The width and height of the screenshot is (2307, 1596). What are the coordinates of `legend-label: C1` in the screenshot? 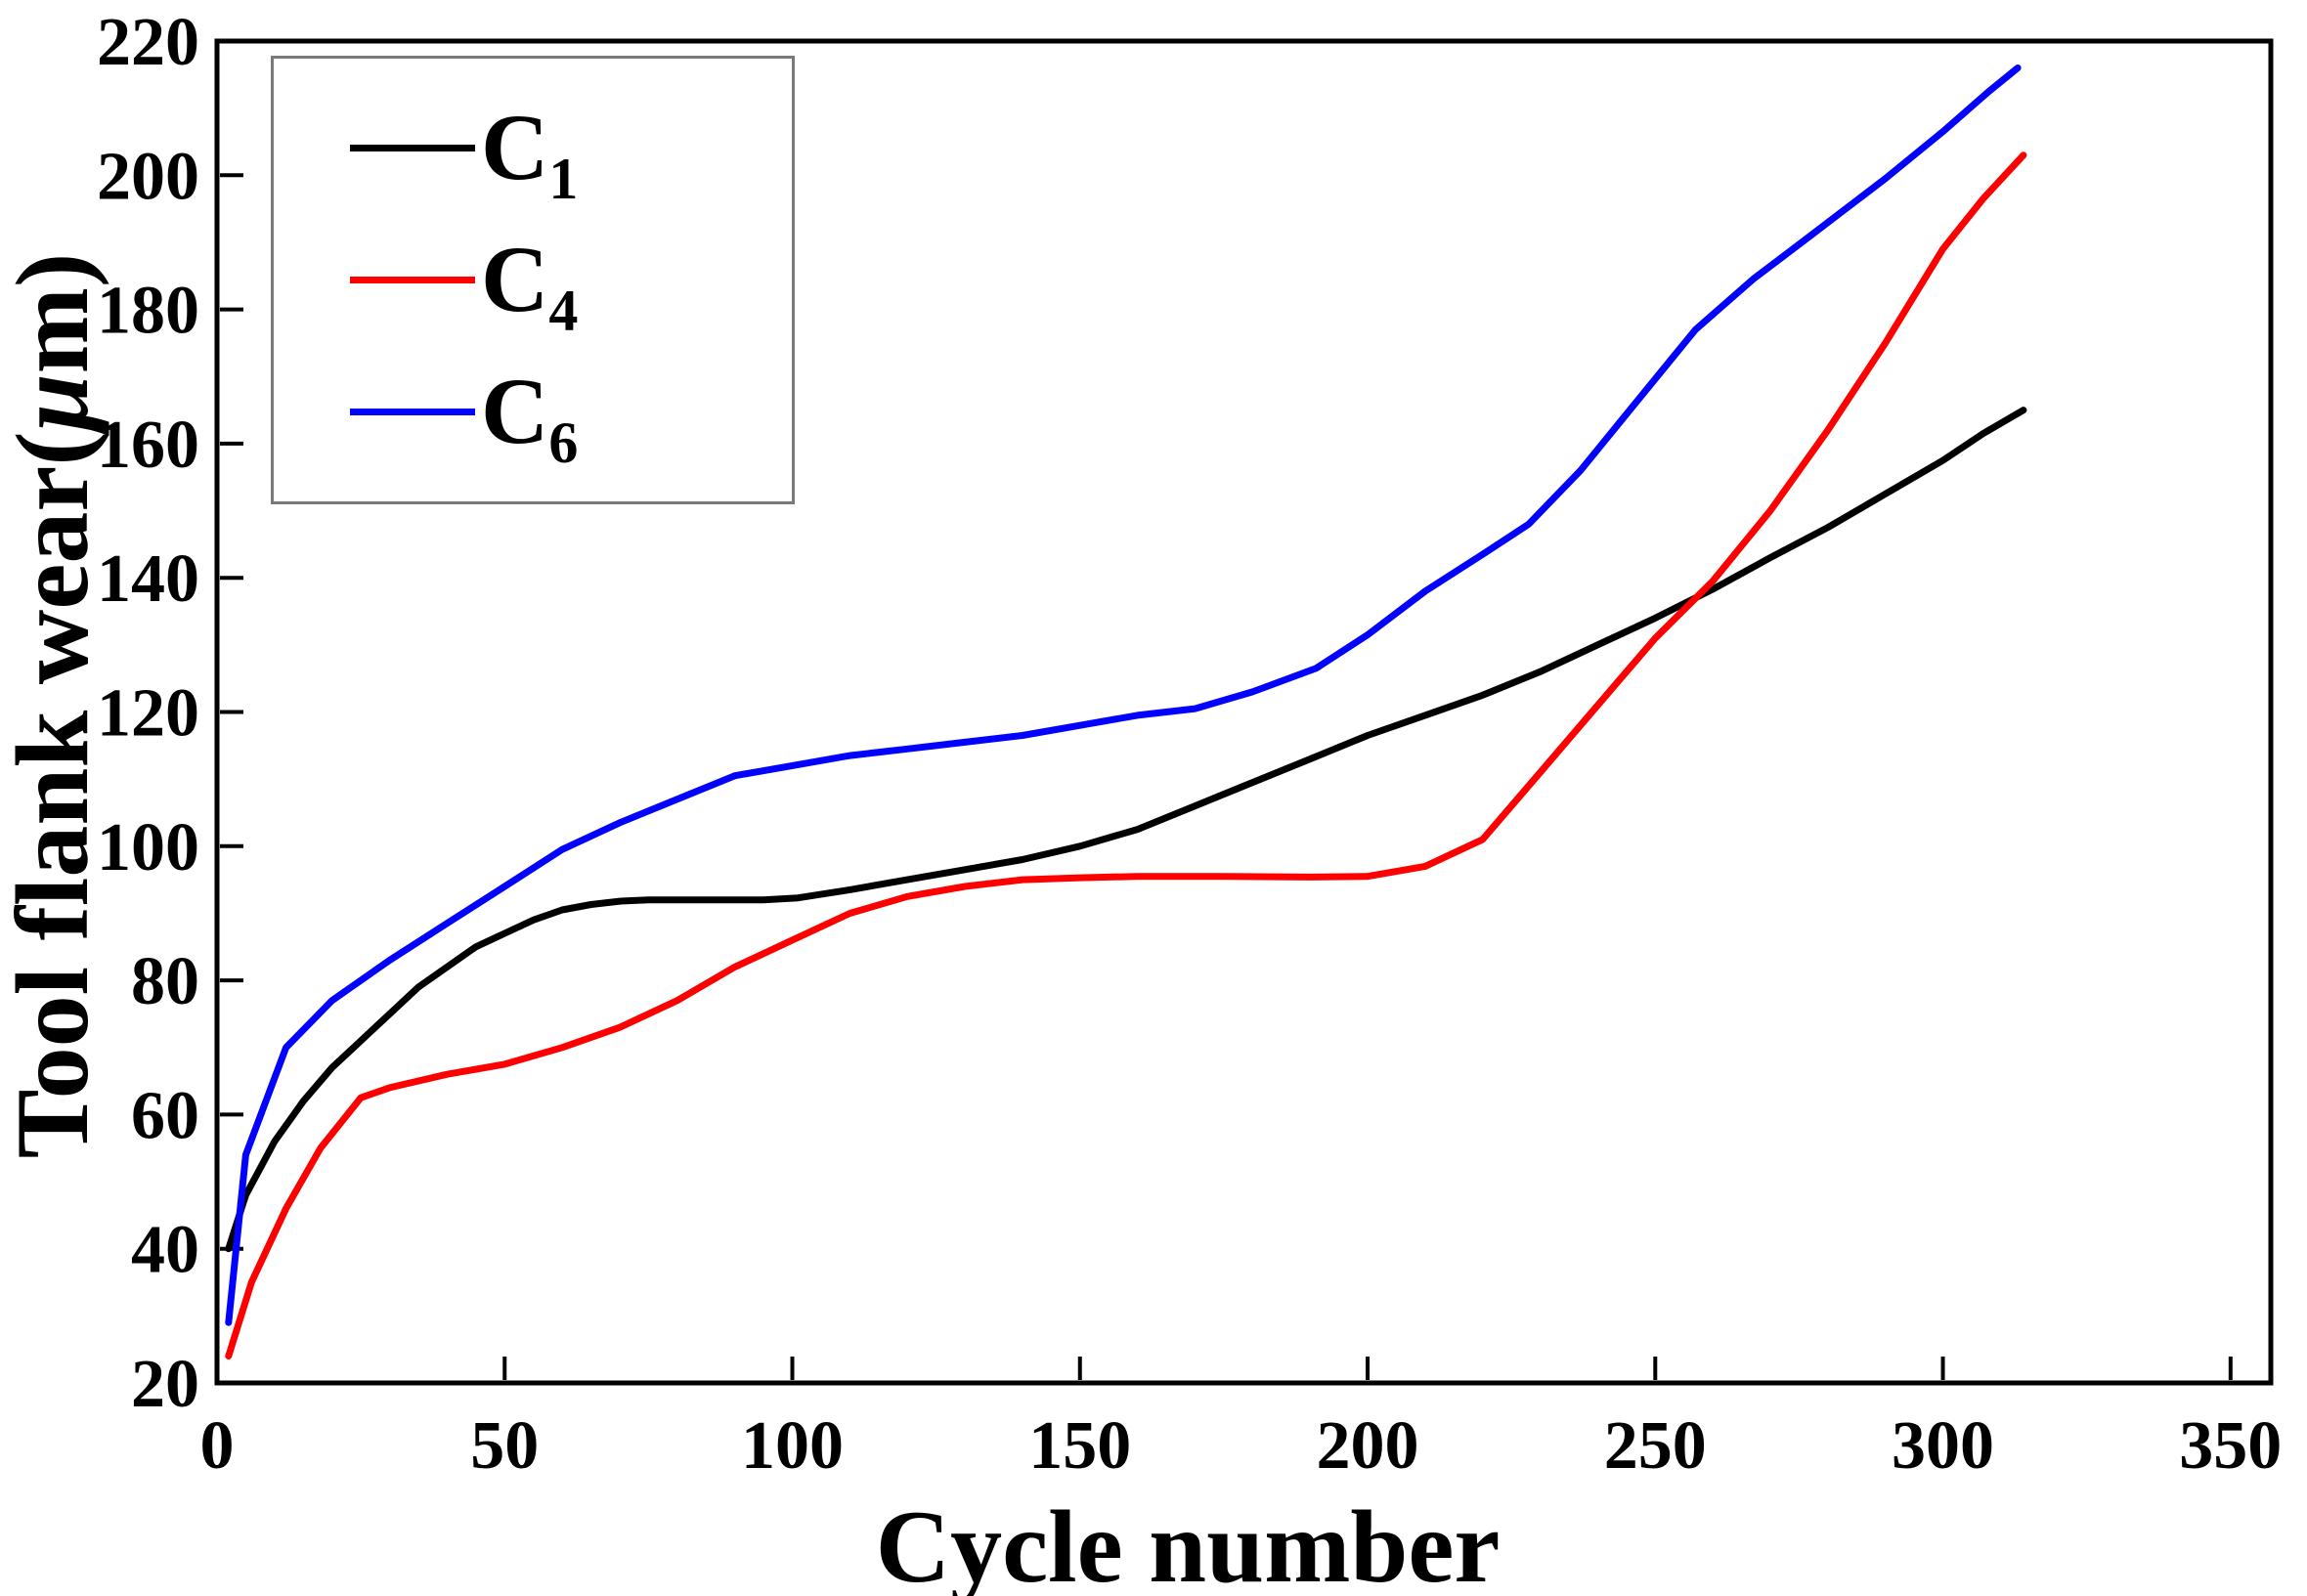 It's located at (530, 153).